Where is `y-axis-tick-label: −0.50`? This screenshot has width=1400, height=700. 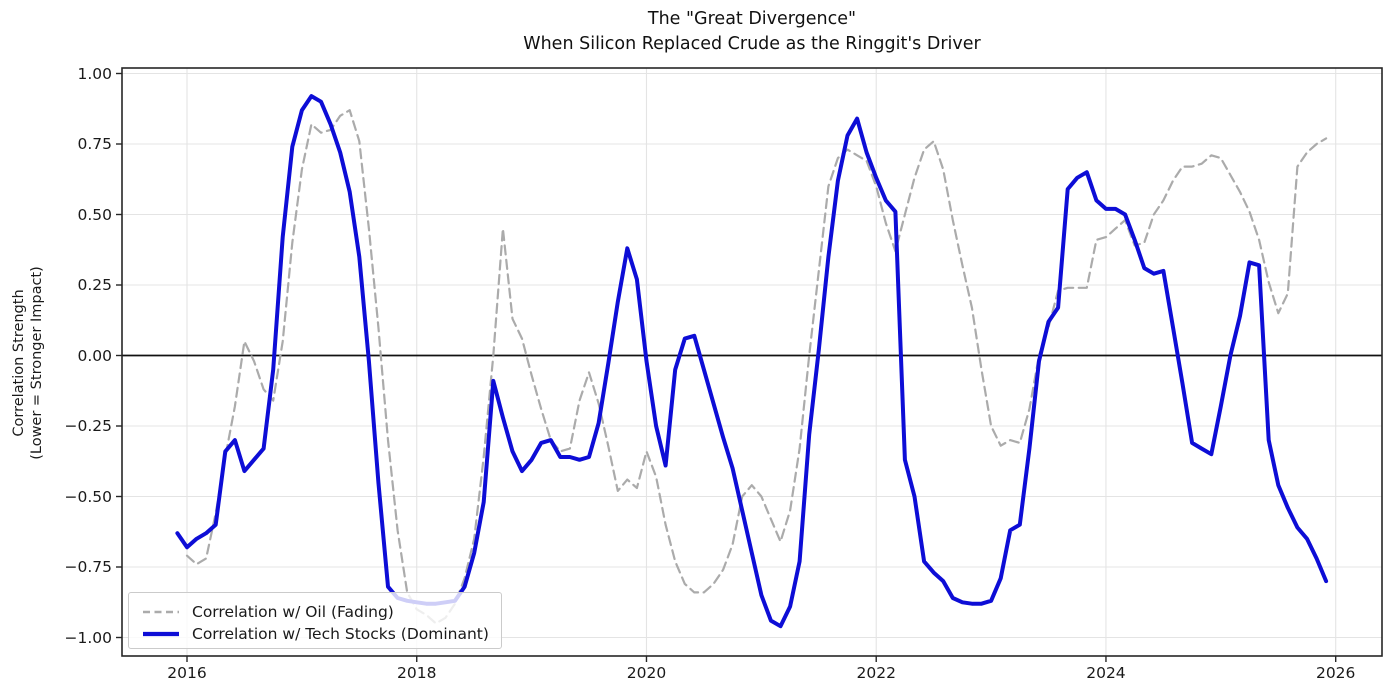
y-axis-tick-label: −0.50 is located at coordinates (88, 496).